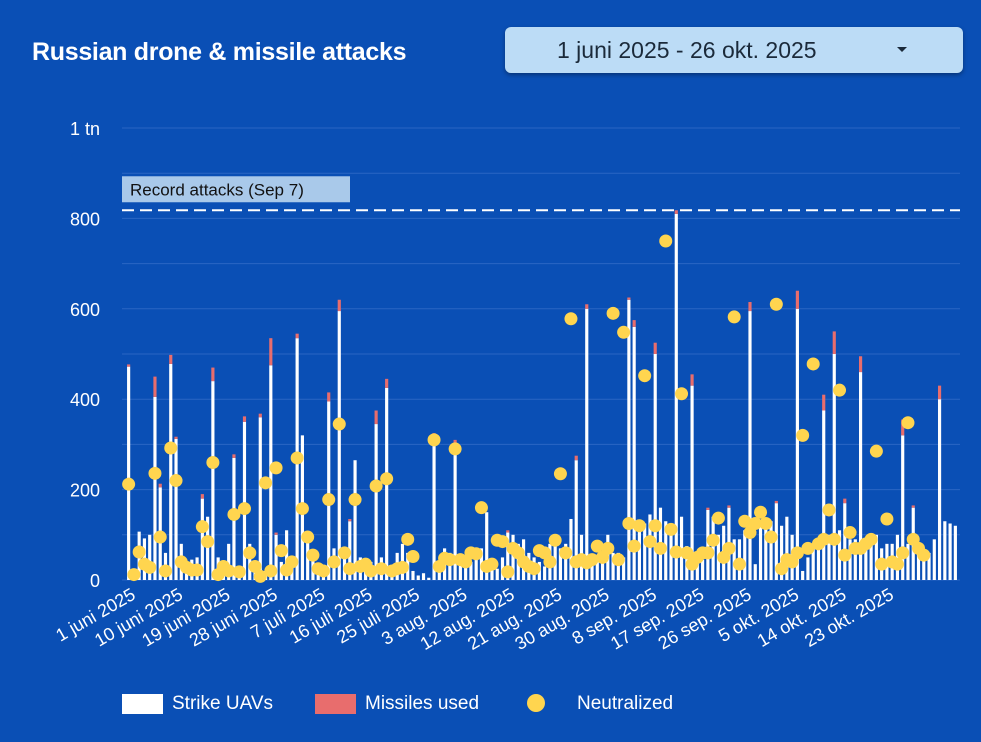 The image size is (981, 742). Describe the element at coordinates (536, 703) in the screenshot. I see `legend-dot-neutralized` at that location.